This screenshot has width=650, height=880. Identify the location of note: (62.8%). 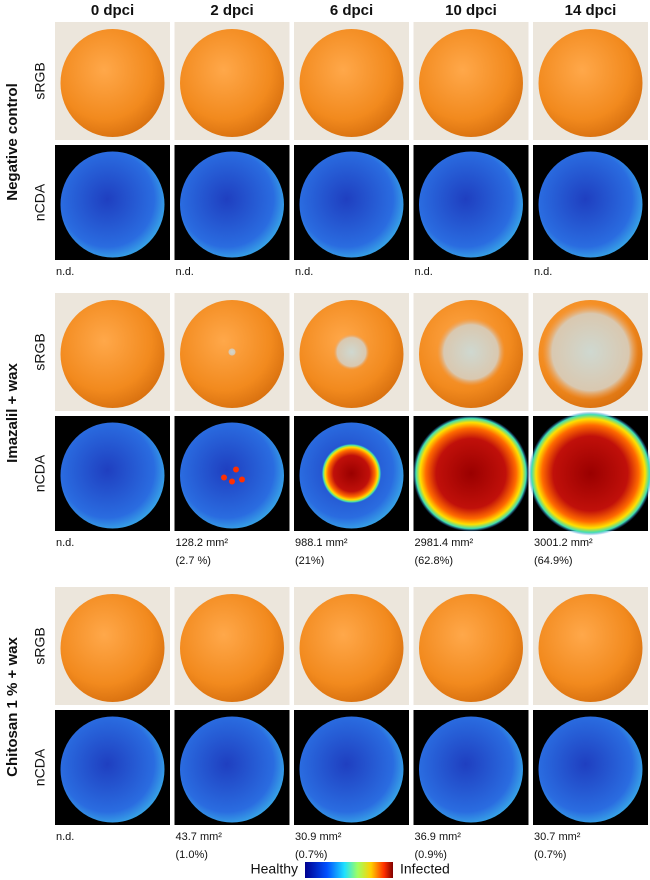
(434, 561).